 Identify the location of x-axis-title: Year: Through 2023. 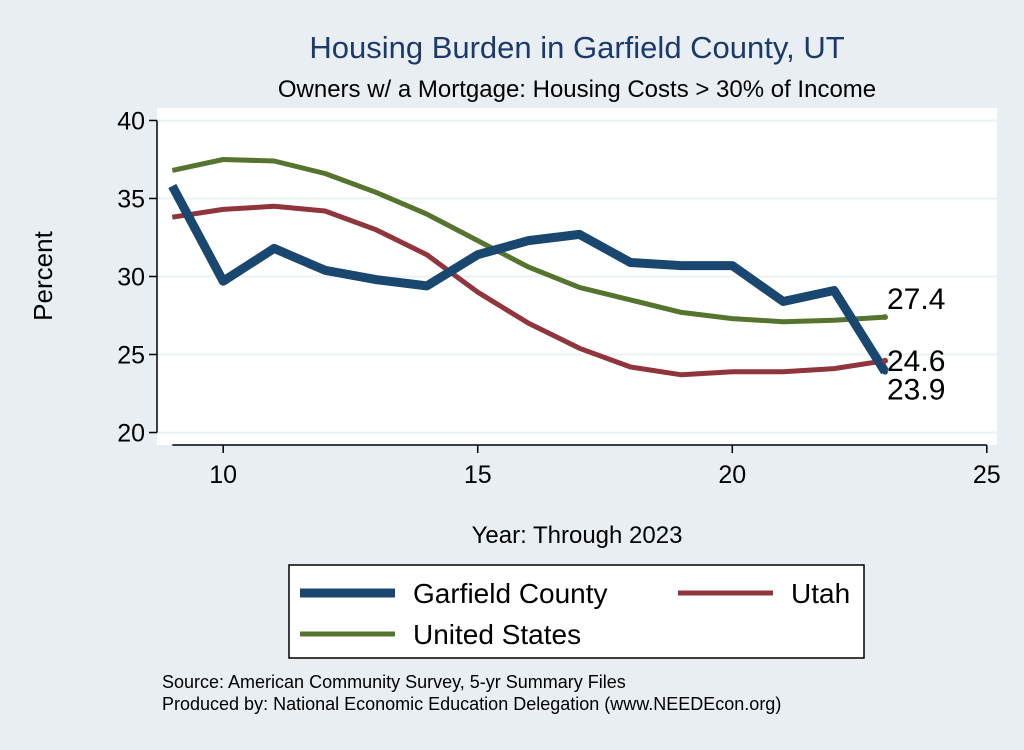
(577, 535).